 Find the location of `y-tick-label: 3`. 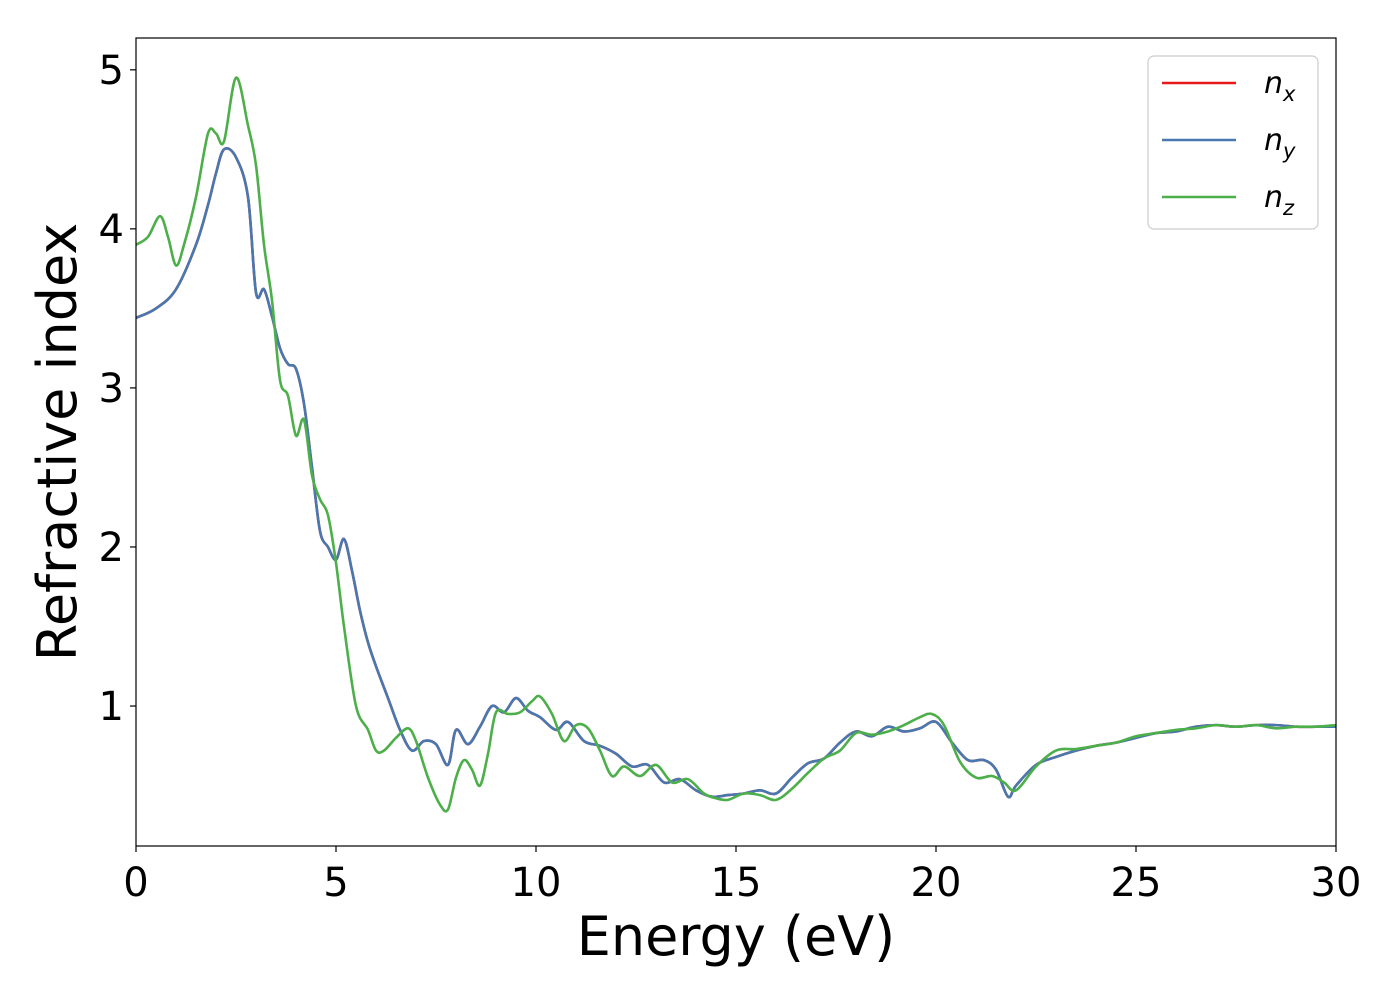

y-tick-label: 3 is located at coordinates (111, 389).